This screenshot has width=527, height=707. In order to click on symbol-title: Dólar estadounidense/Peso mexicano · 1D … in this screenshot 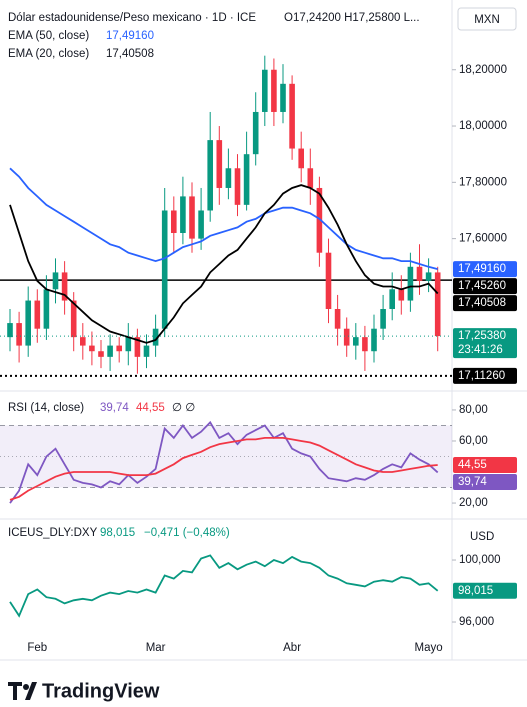, I will do `click(132, 18)`.